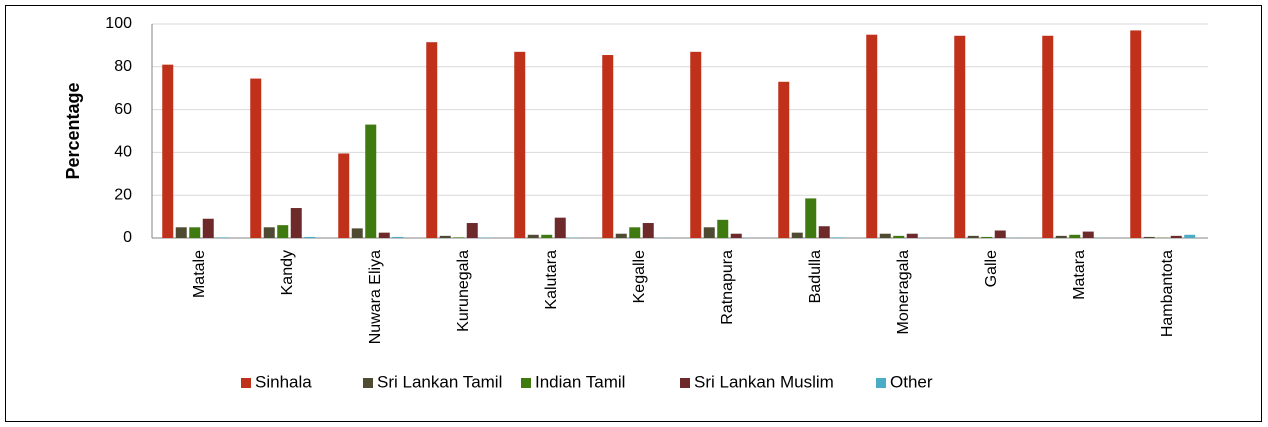 The height and width of the screenshot is (427, 1268). I want to click on x-tick-label: Kalutara, so click(551, 280).